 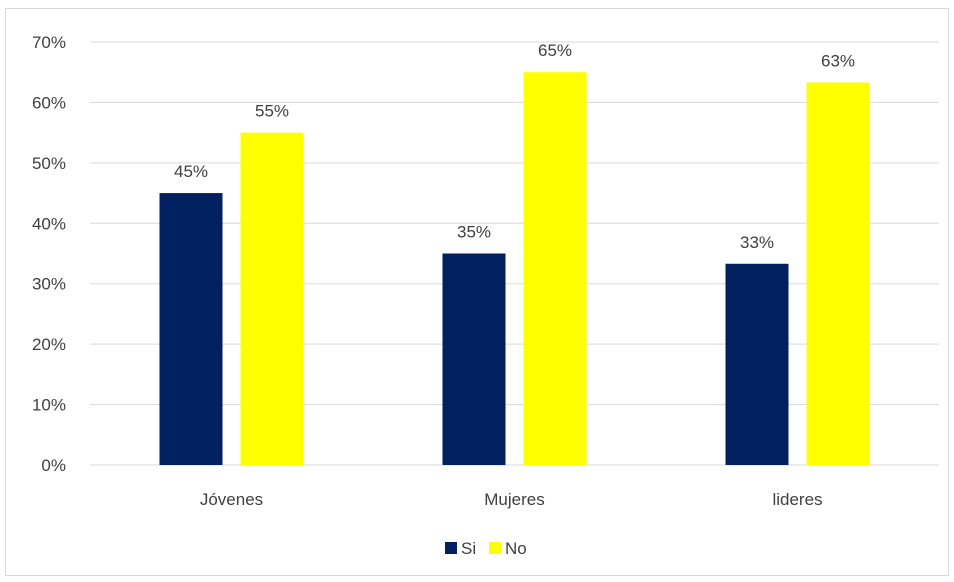 I want to click on y-tick-label: 0%, so click(x=53, y=465).